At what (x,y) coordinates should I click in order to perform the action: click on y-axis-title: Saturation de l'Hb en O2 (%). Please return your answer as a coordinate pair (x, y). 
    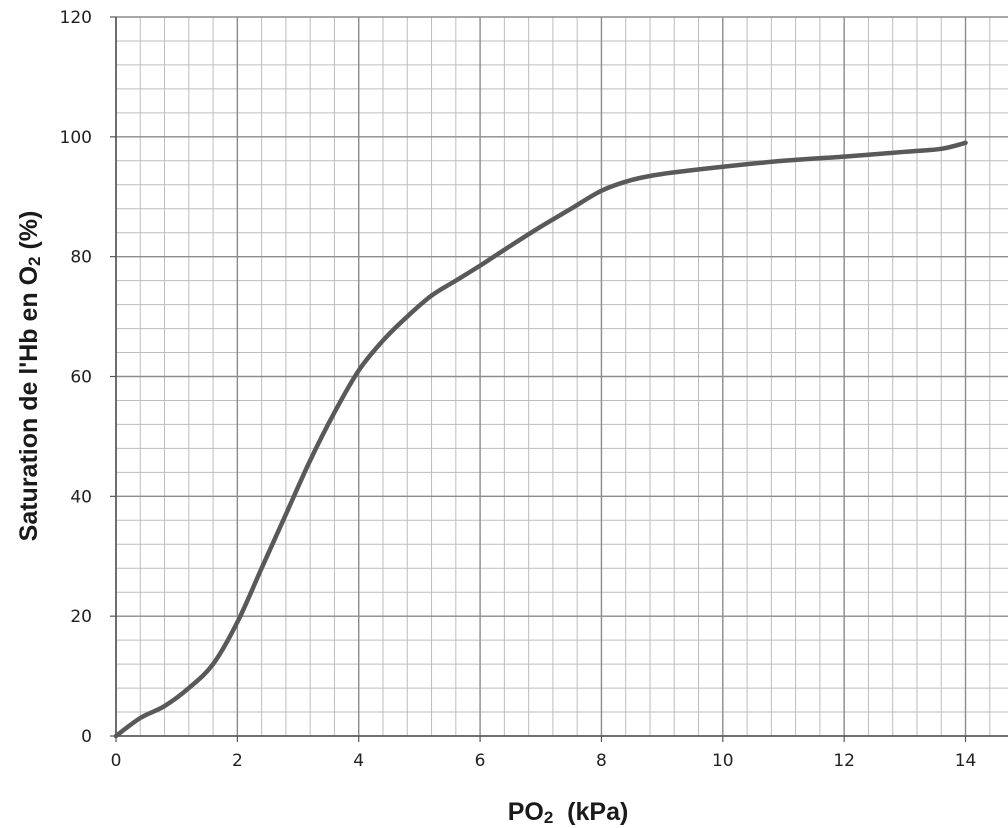
    Looking at the image, I should click on (29, 376).